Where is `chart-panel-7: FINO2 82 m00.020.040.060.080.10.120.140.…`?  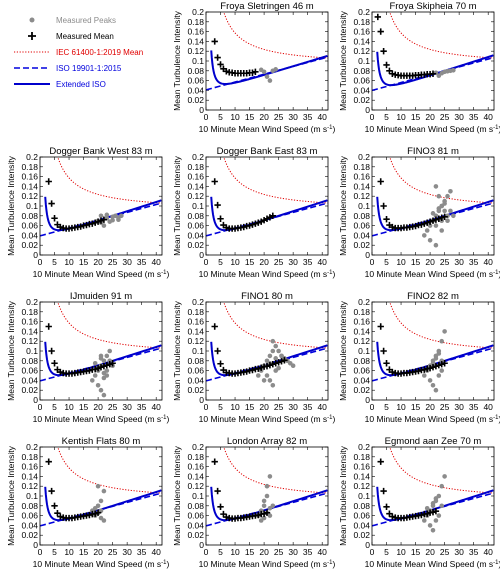 chart-panel-7: FINO2 82 m00.020.040.060.080.10.120.140.… is located at coordinates (419, 357).